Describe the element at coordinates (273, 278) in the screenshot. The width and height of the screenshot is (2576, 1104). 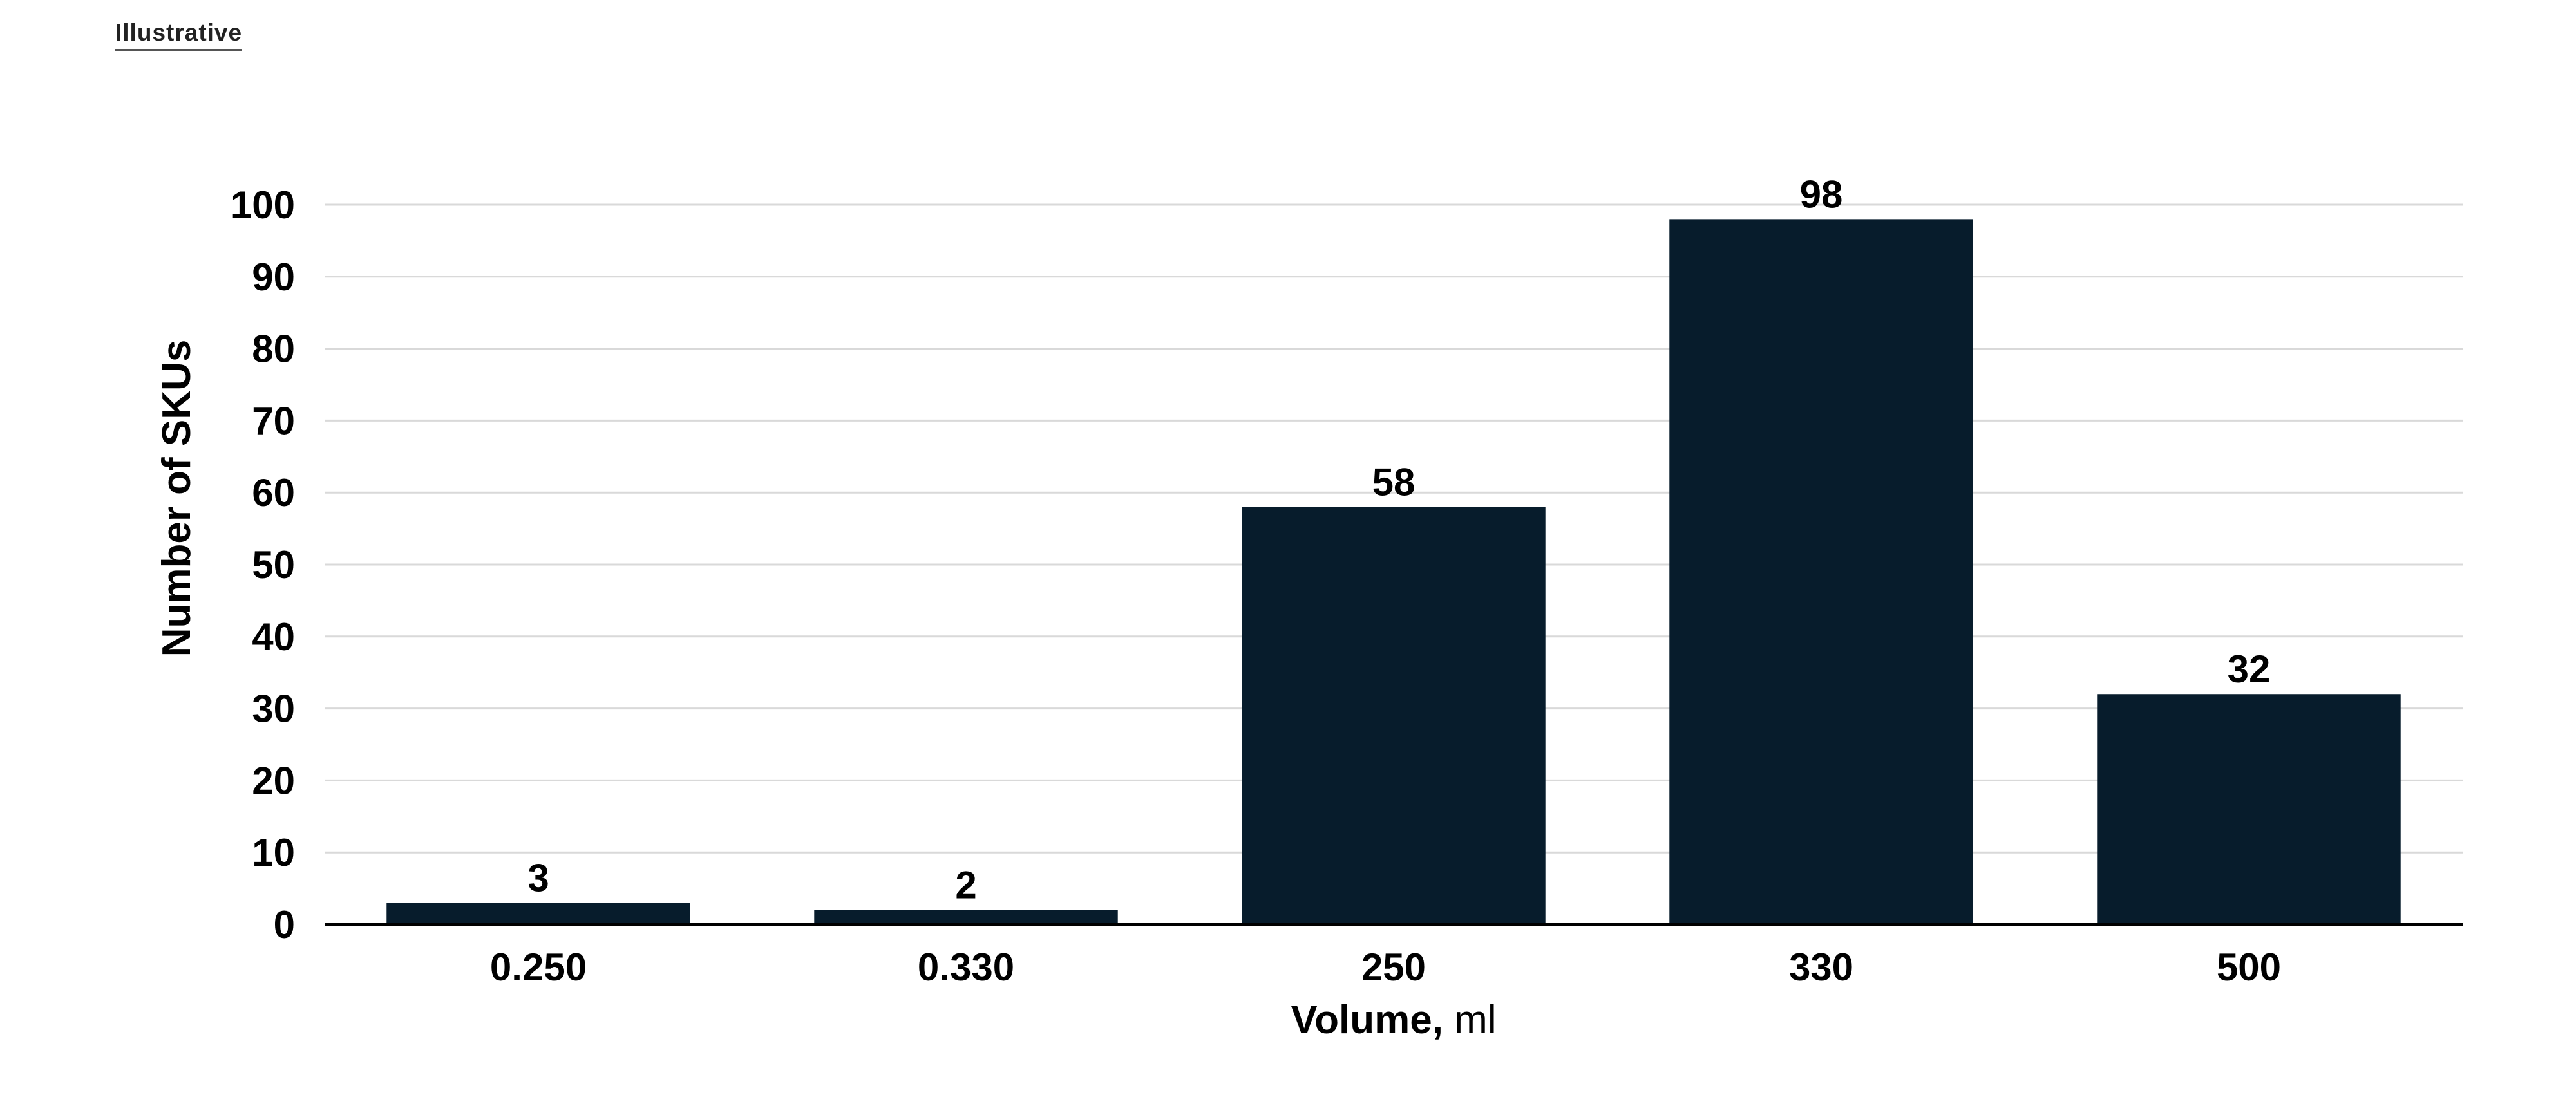
I see `y-tick-label: 90` at that location.